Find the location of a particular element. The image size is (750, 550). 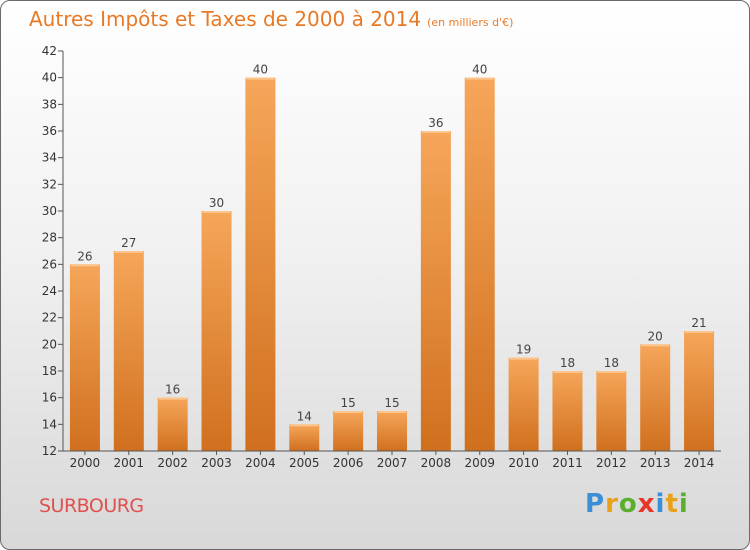

bar-2000 is located at coordinates (84, 357).